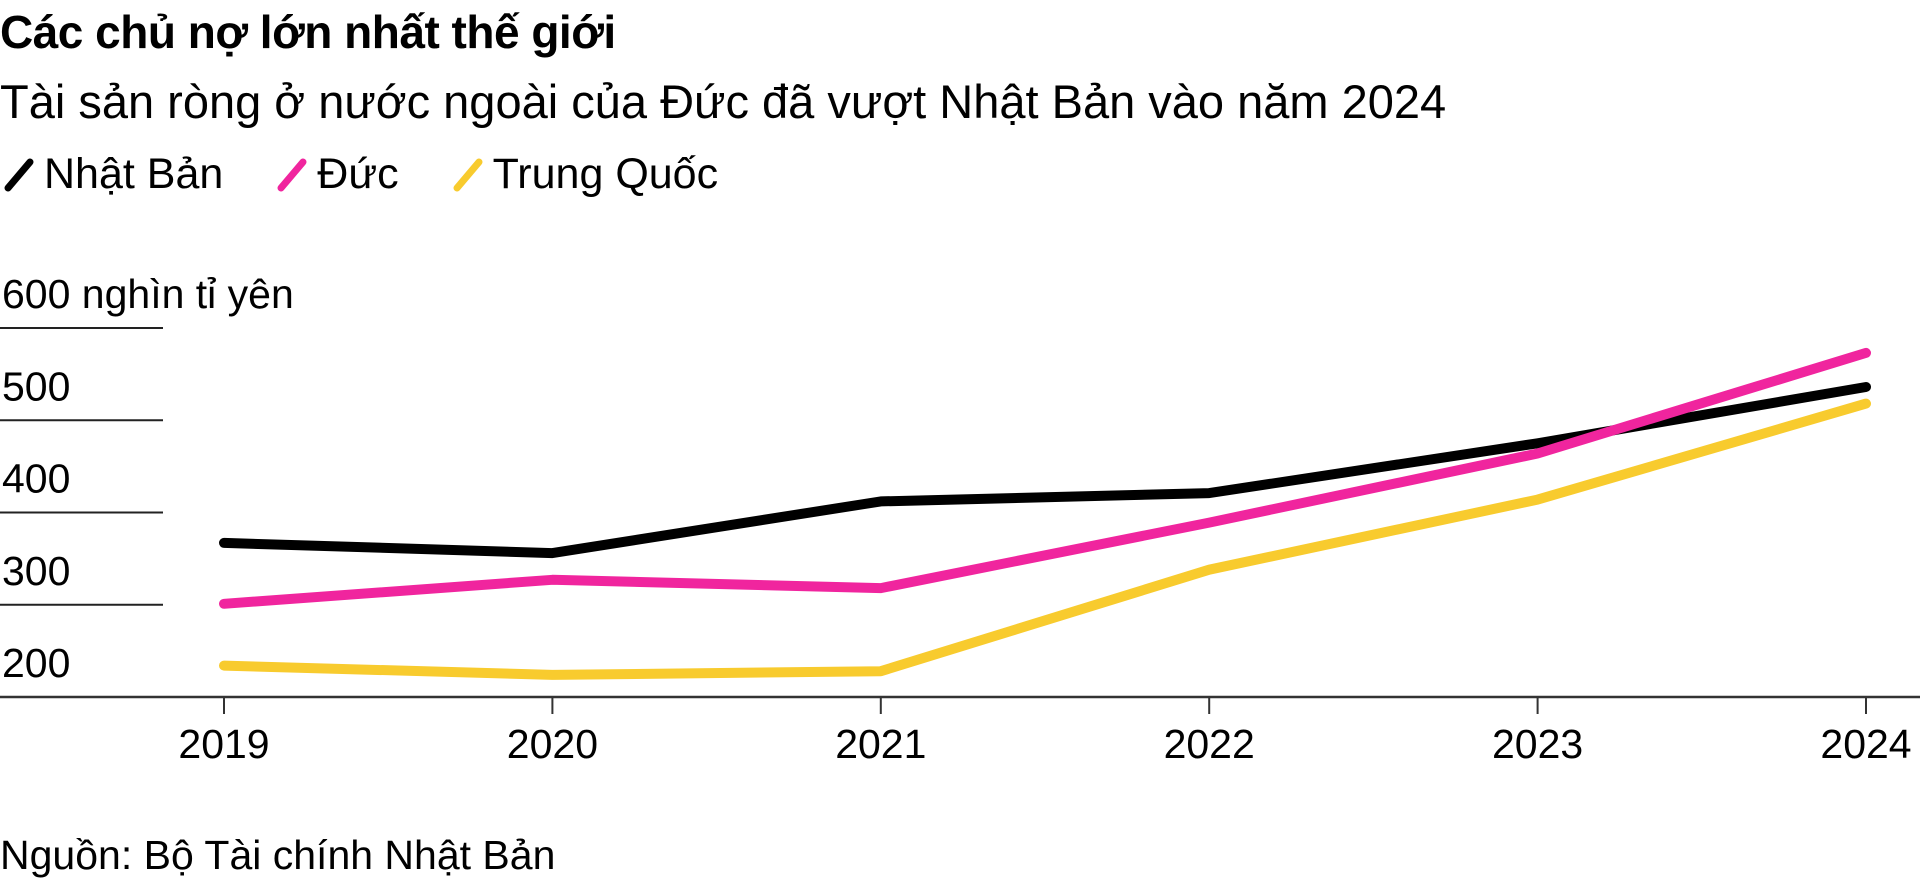 This screenshot has width=1920, height=884. What do you see at coordinates (308, 32) in the screenshot?
I see `chart-title: Các chủ nợ lớn nhất thế giới` at bounding box center [308, 32].